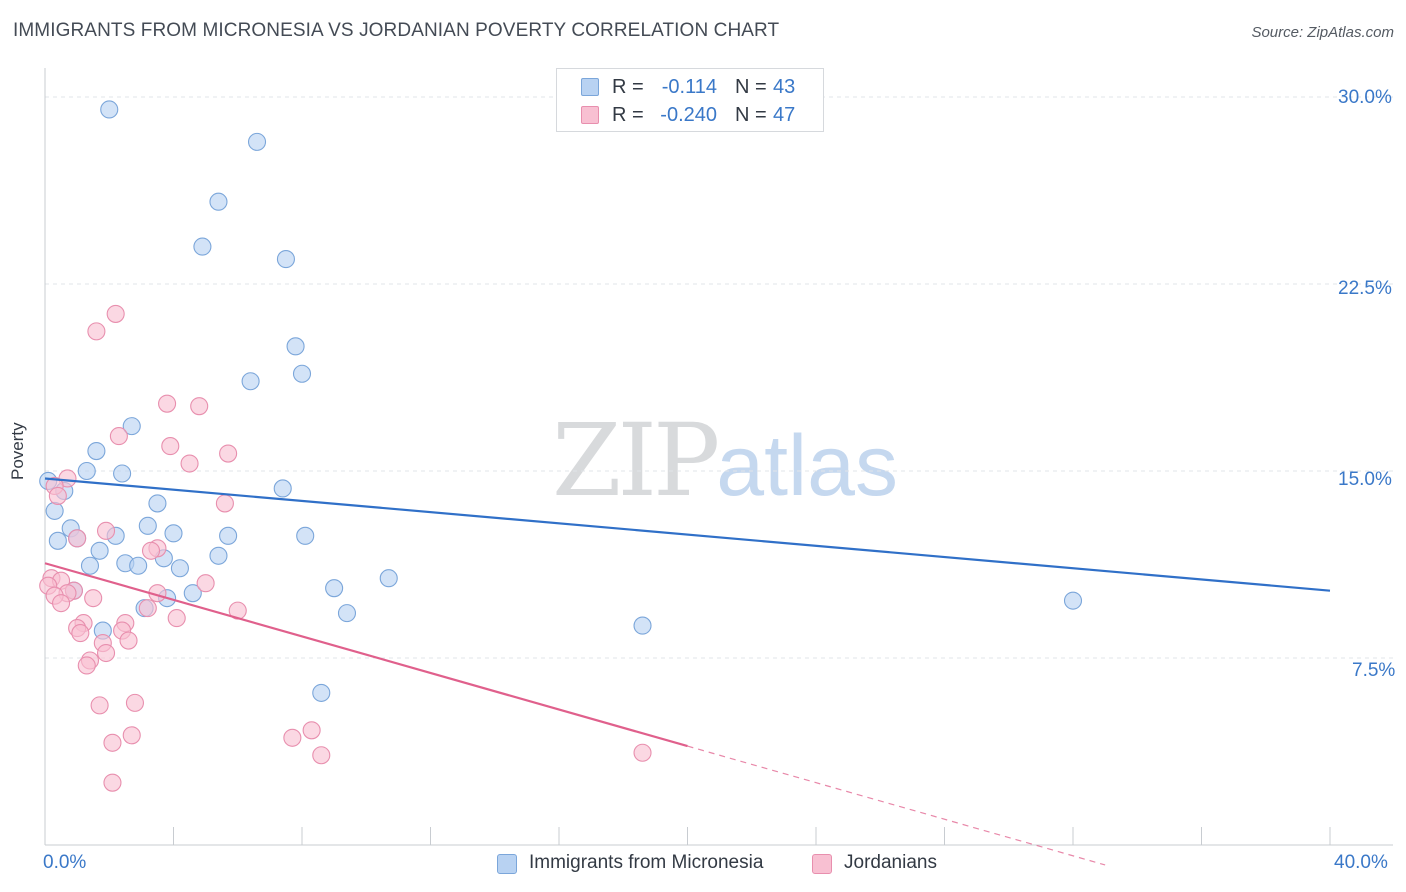 This screenshot has width=1406, height=892. What do you see at coordinates (1322, 32) in the screenshot?
I see `source-label: Source: ZipAtlas.com` at bounding box center [1322, 32].